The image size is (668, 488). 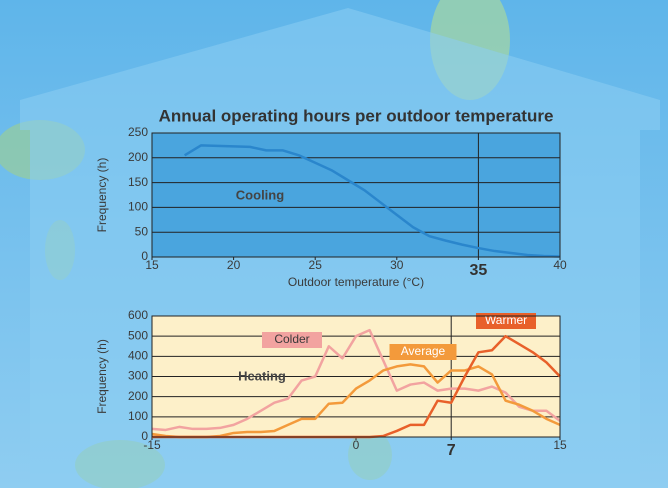 What do you see at coordinates (138, 356) in the screenshot?
I see `y-tick-label: 400` at bounding box center [138, 356].